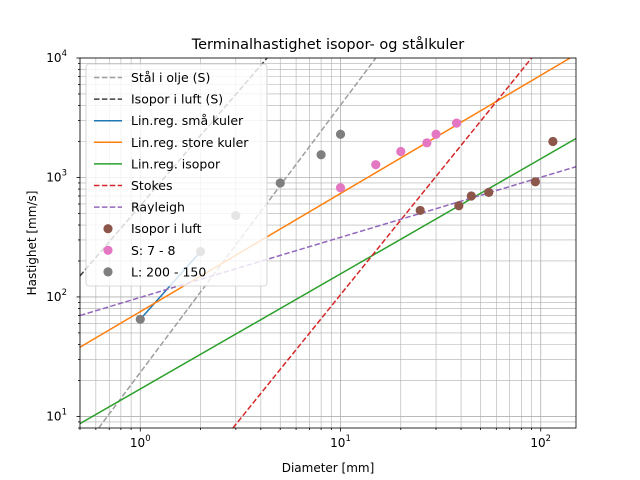 The width and height of the screenshot is (640, 480). I want to click on x-tick-label: 10², so click(540, 442).